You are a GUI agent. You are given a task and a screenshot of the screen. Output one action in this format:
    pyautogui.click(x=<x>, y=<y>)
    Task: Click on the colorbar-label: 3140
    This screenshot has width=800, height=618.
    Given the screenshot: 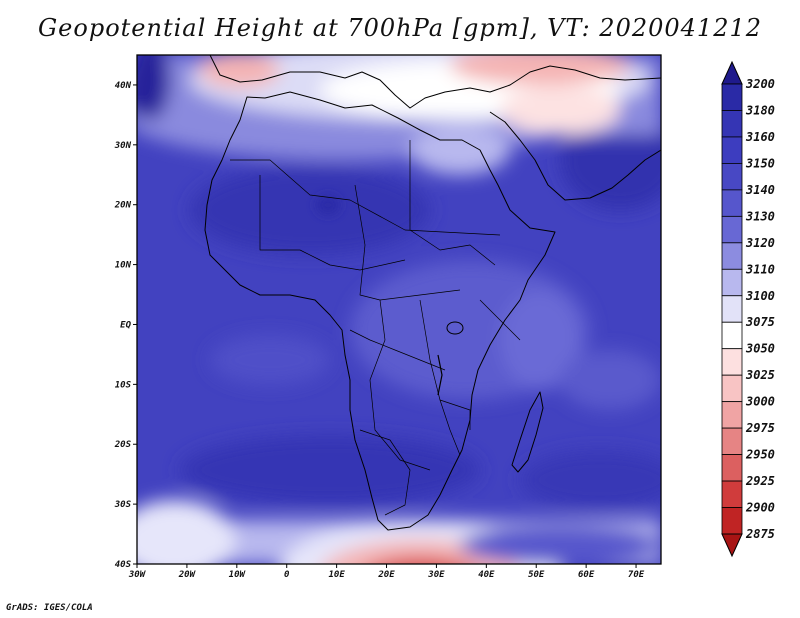 What is the action you would take?
    pyautogui.click(x=760, y=190)
    